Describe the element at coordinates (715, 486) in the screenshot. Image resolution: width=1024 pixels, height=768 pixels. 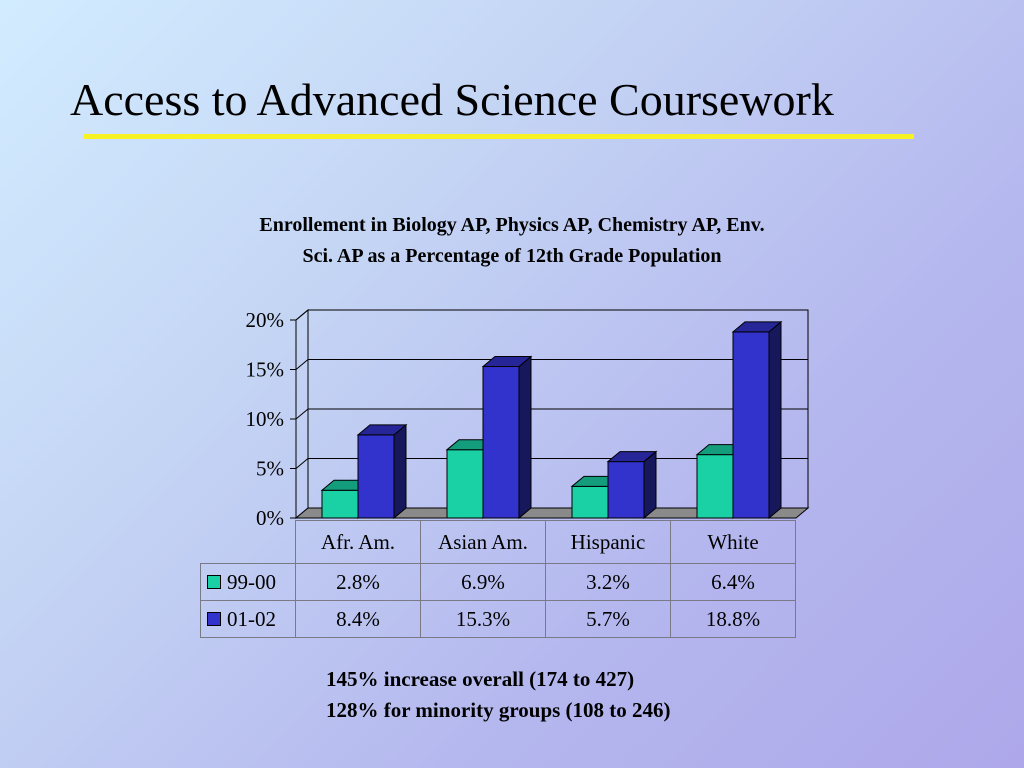
I see `bar-99-00-white` at that location.